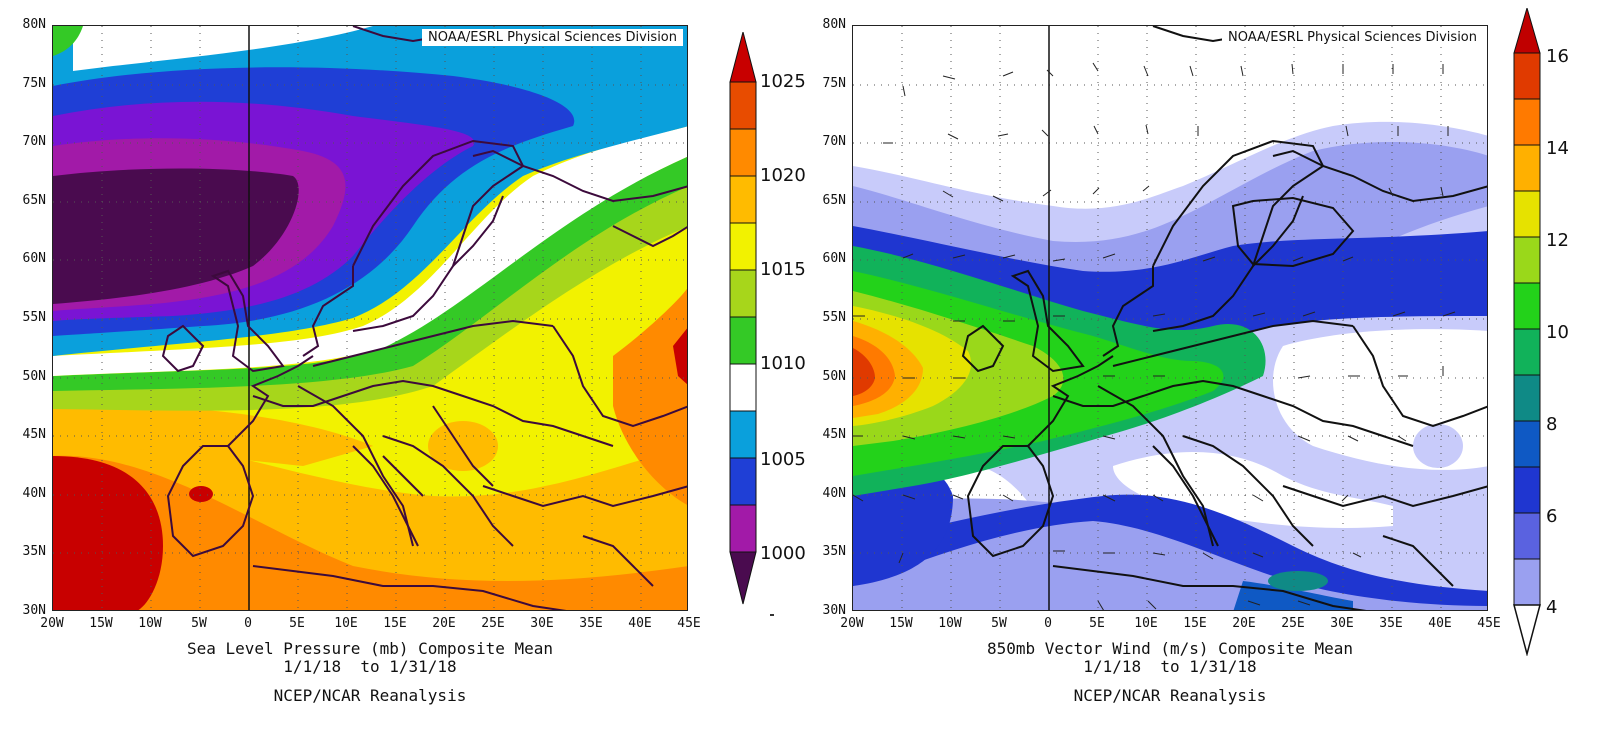 This screenshot has height=729, width=1600. I want to click on slp-colorbar, so click(743, 318).